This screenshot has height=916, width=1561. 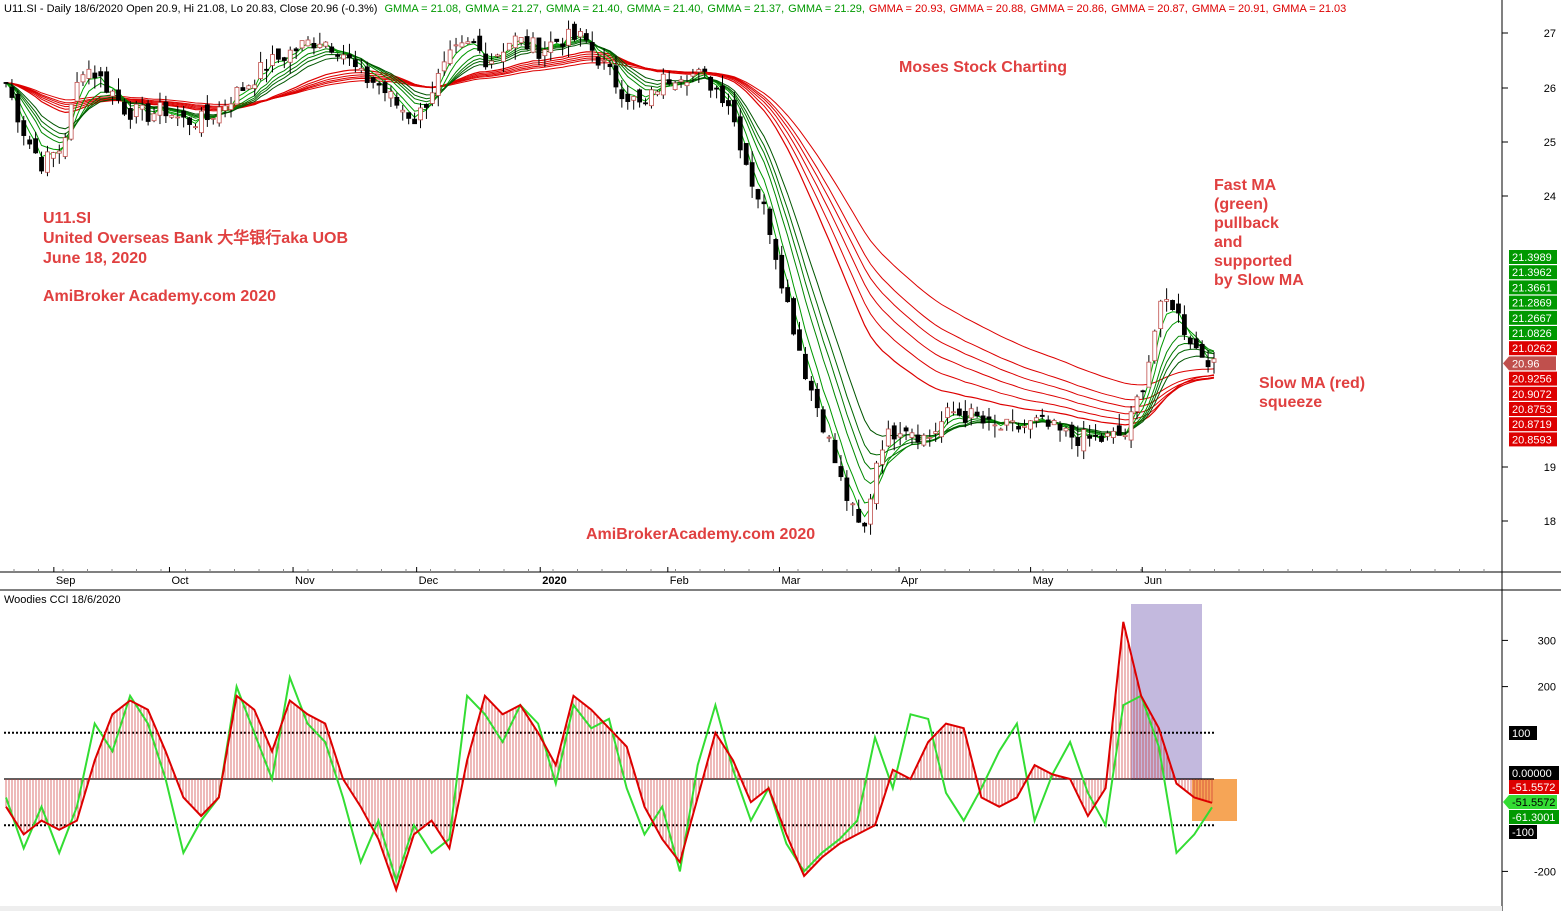 I want to click on date-tick-label: Apr, so click(x=909, y=581).